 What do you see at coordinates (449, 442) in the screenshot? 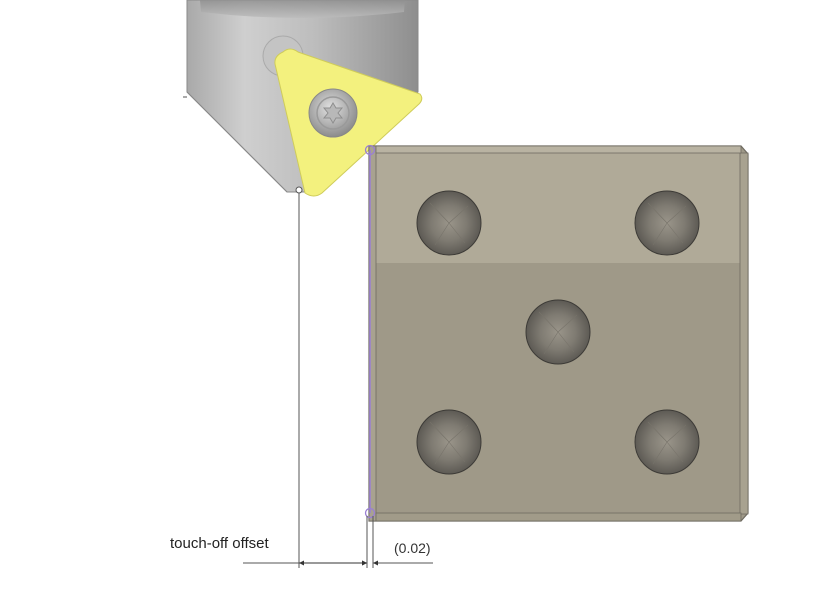
I see `hole-bottom-left` at bounding box center [449, 442].